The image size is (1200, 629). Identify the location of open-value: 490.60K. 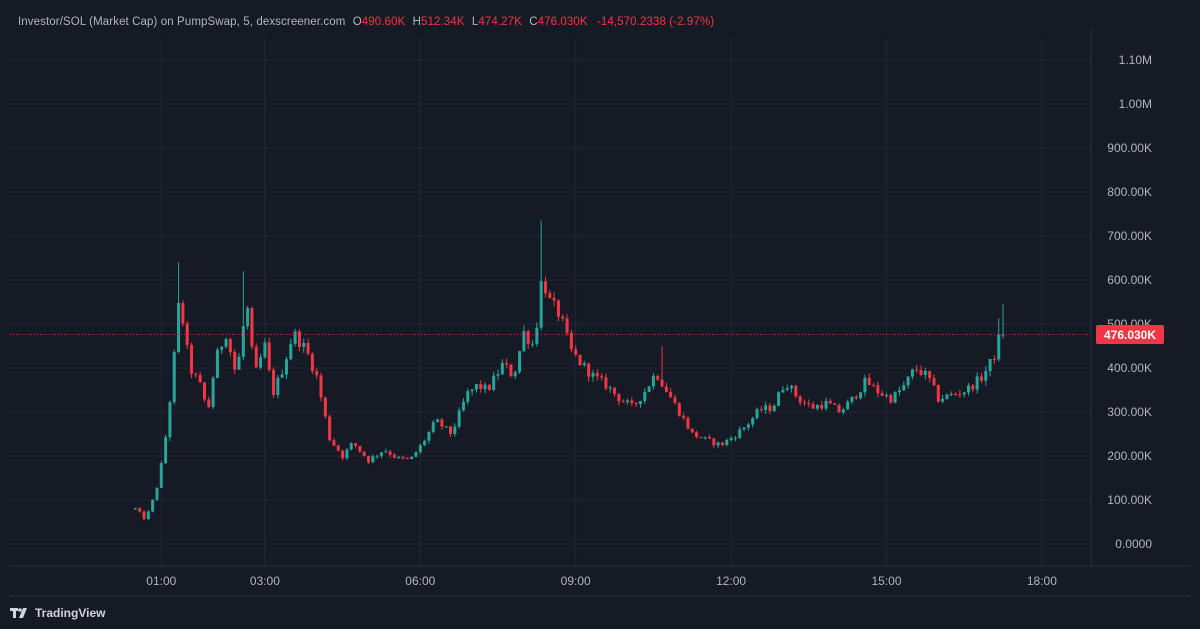
(383, 22).